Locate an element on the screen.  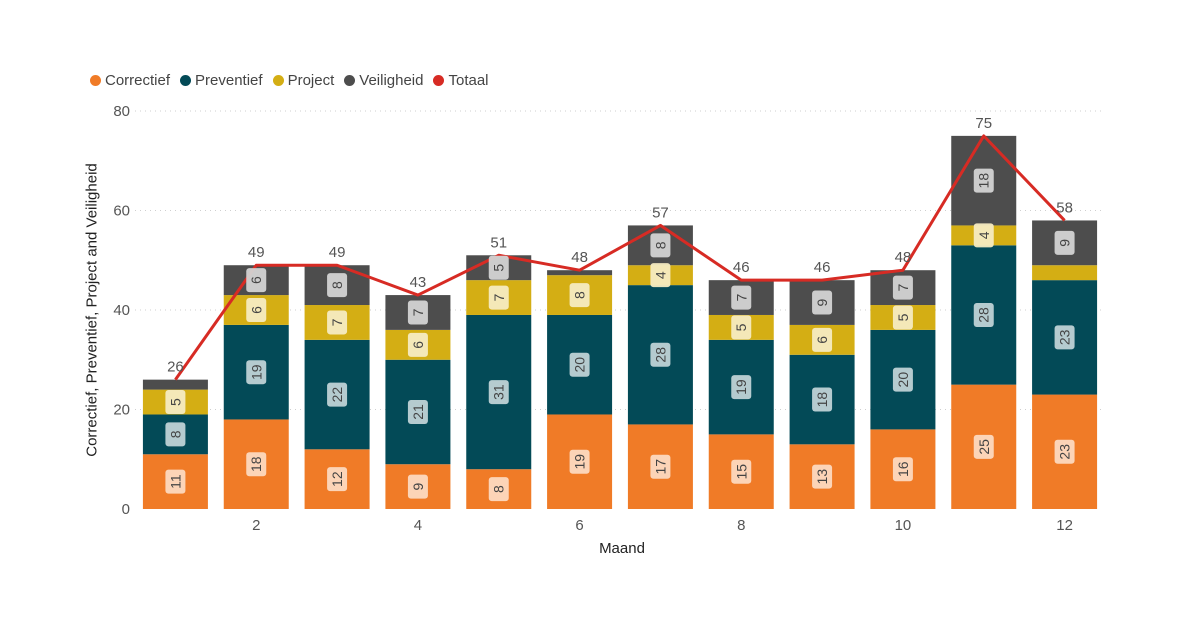
data-label-veiligheid: 9 is located at coordinates (822, 302).